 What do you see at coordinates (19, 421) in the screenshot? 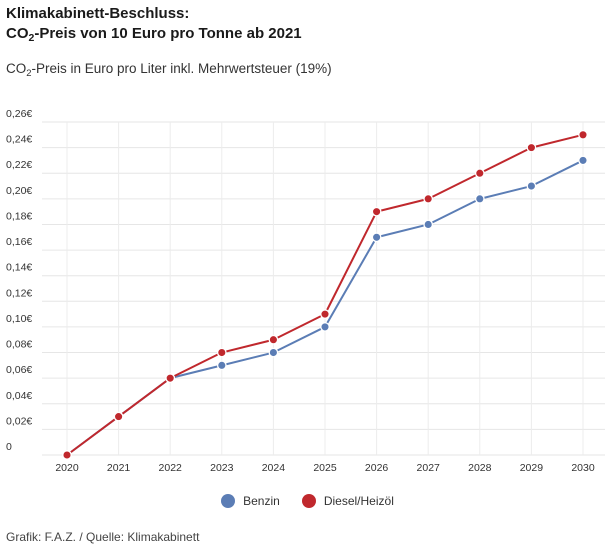
I see `y-tick-label: 0,02€` at bounding box center [19, 421].